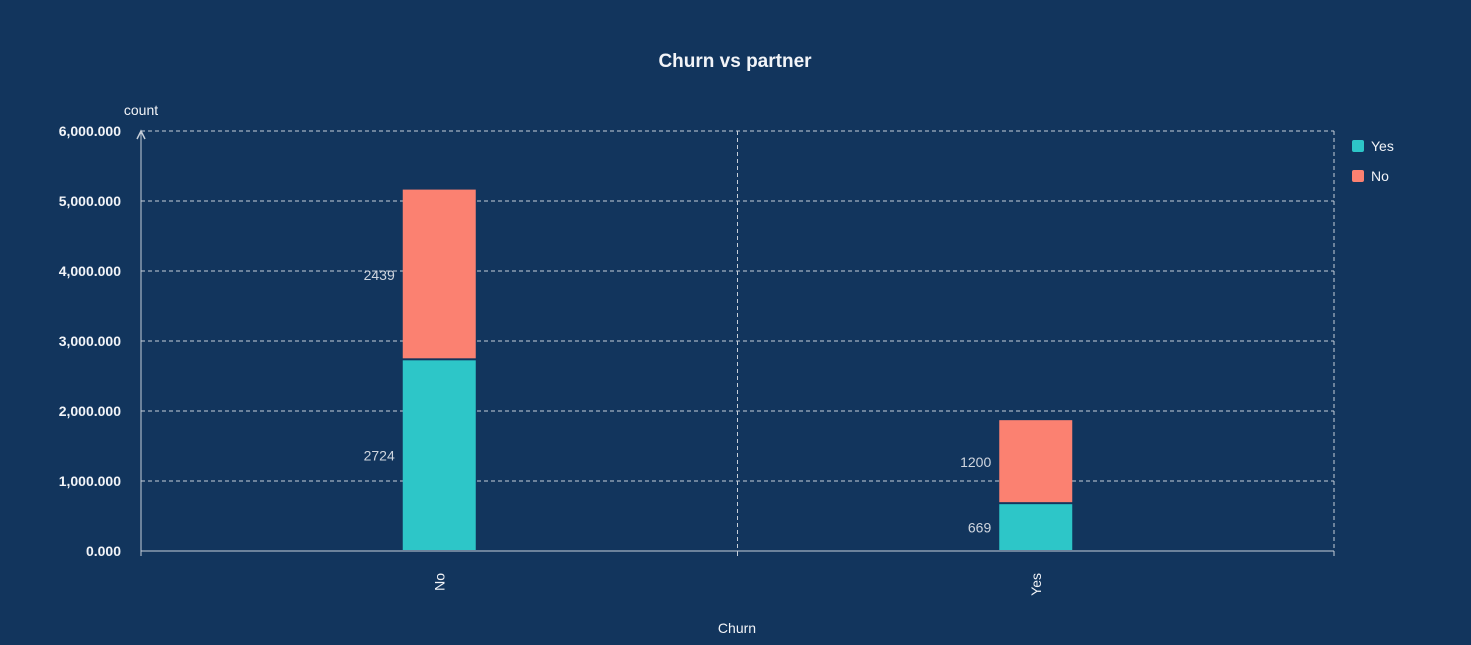 The height and width of the screenshot is (645, 1471). What do you see at coordinates (1382, 146) in the screenshot?
I see `legend-item-label: Yes` at bounding box center [1382, 146].